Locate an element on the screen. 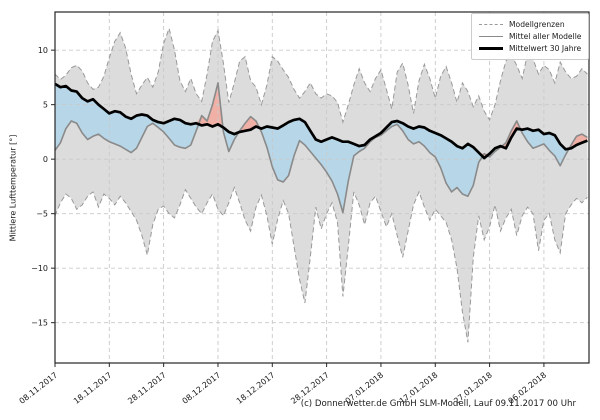  legend-item-mittel-aller-modelle: Mittel aller Modelle is located at coordinates (530, 36).